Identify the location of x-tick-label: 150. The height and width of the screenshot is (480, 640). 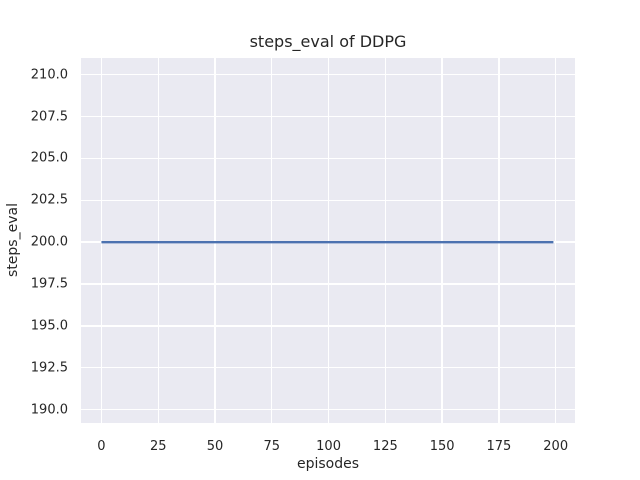
(442, 446).